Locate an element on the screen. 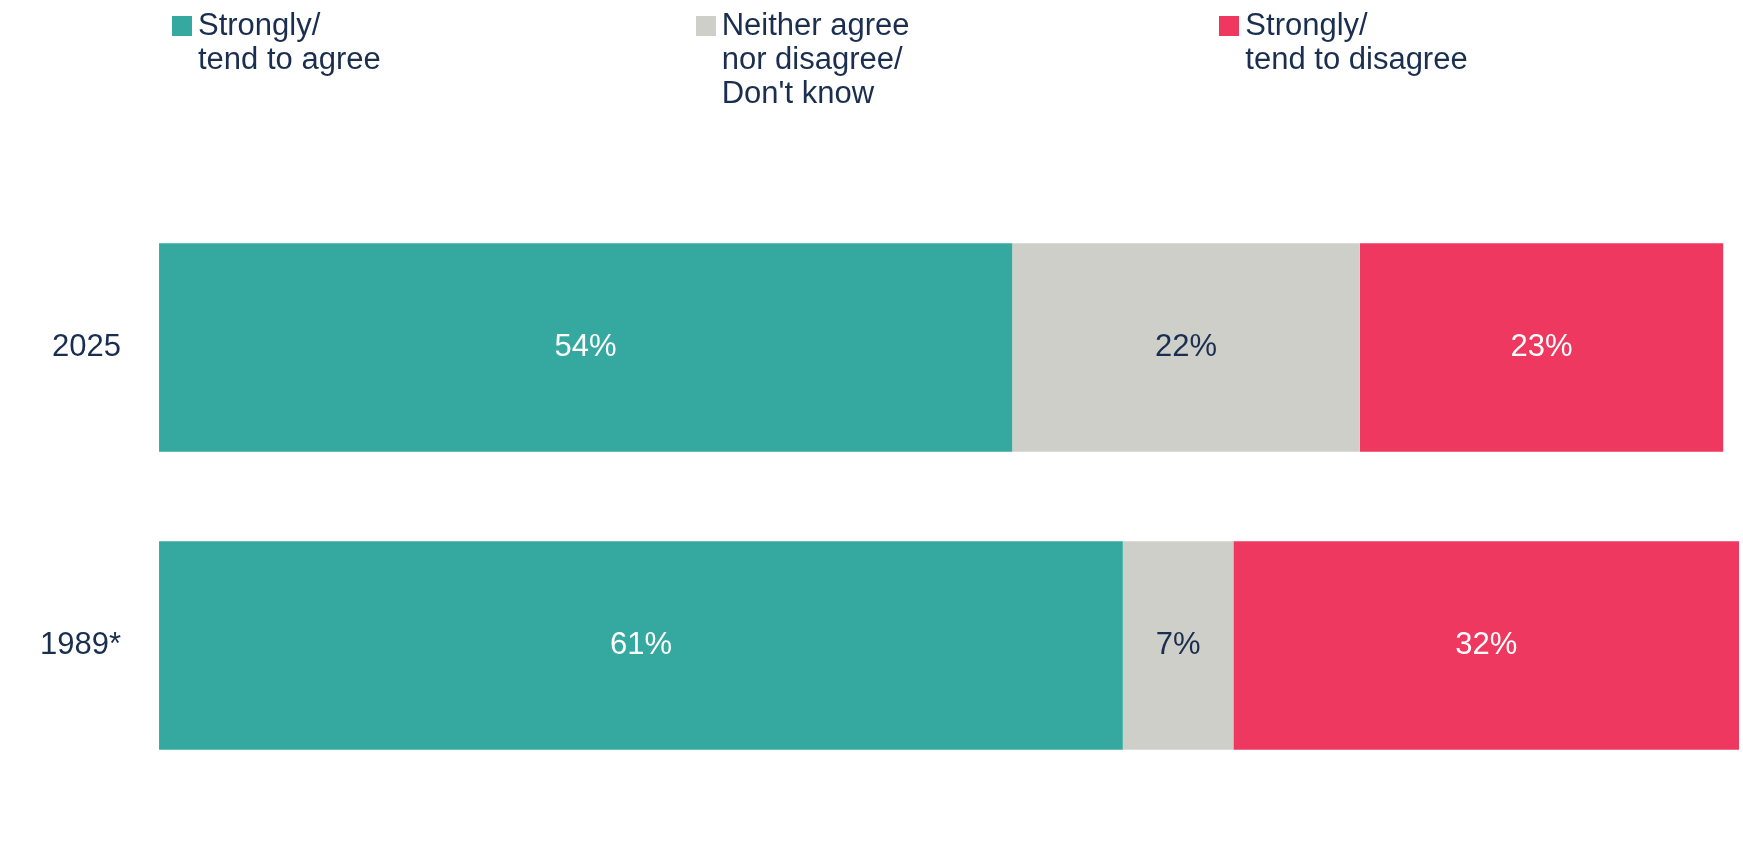  data-label: 22% is located at coordinates (1186, 346).